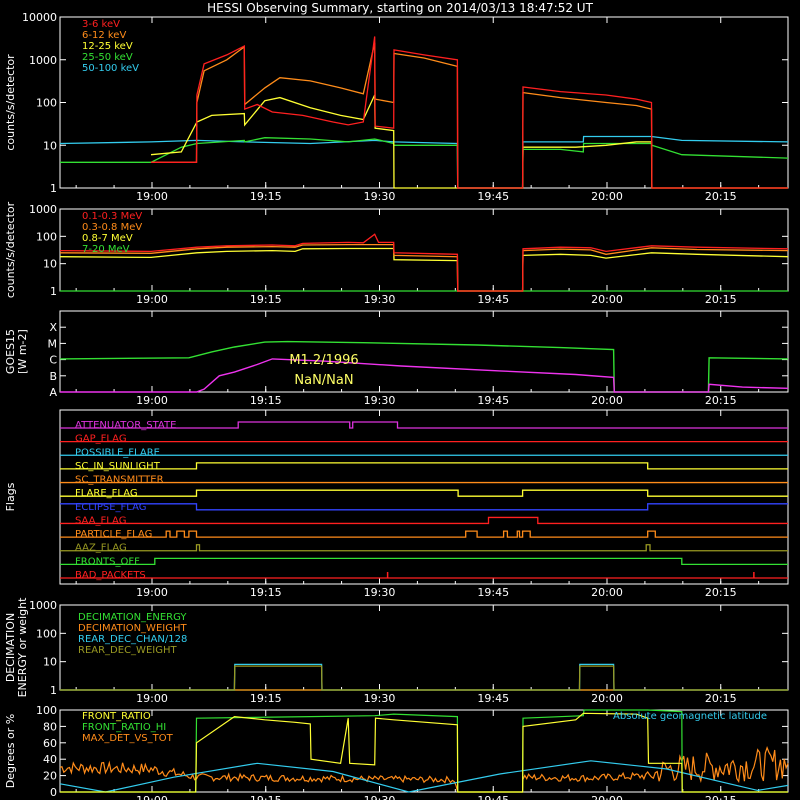 The image size is (800, 800). Describe the element at coordinates (721, 196) in the screenshot. I see `lc_low-xtick-label: 20:15` at that location.